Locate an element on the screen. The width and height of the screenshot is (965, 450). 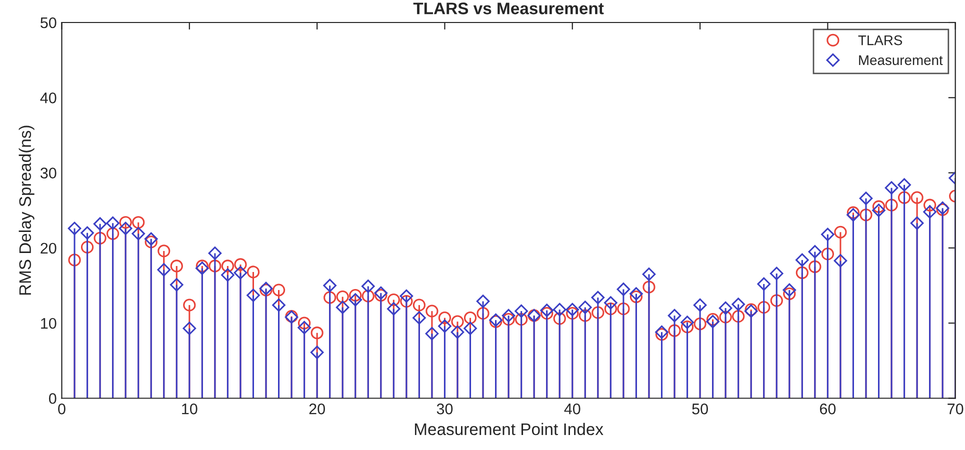
y-tick-label: 30 is located at coordinates (48, 173).